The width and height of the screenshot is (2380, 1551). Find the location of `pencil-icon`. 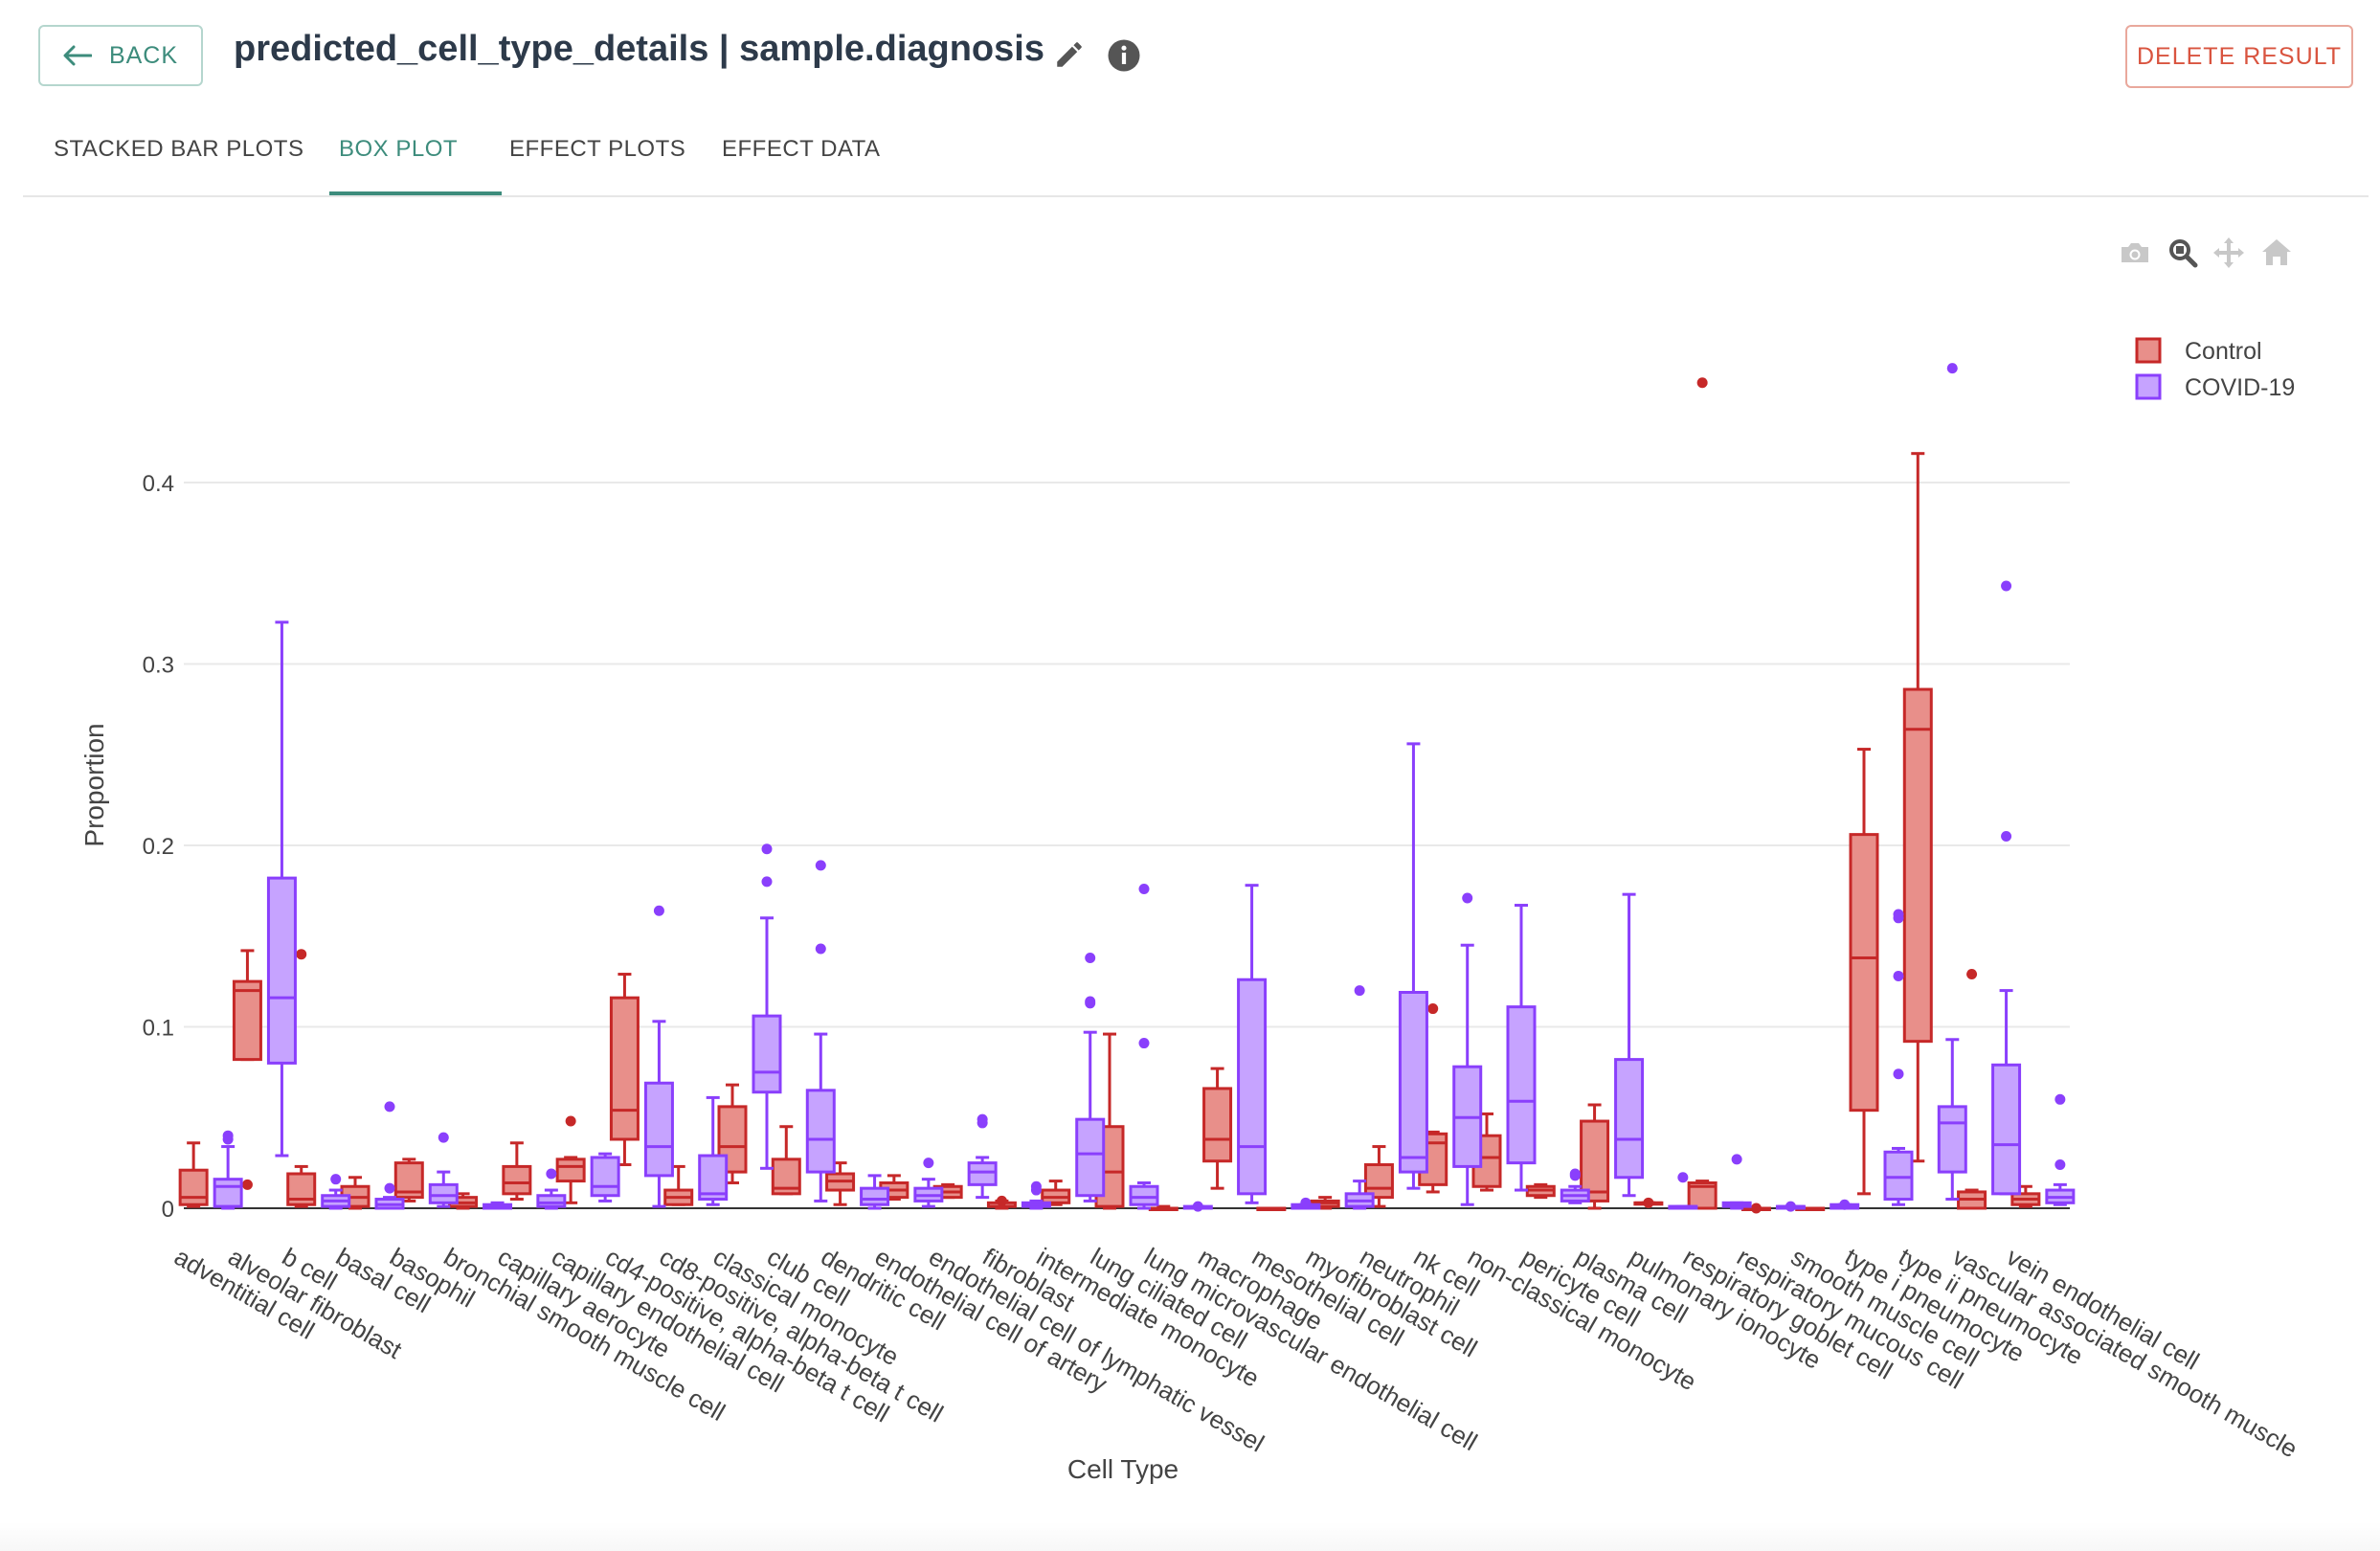

pencil-icon is located at coordinates (1069, 54).